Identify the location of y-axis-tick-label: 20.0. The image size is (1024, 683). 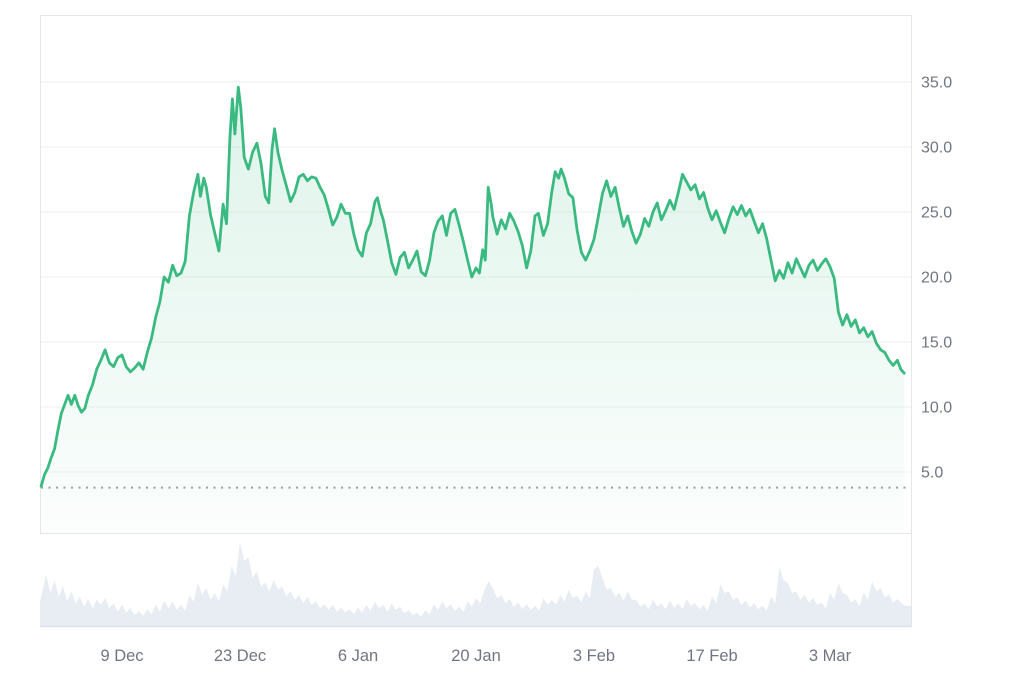
(936, 278).